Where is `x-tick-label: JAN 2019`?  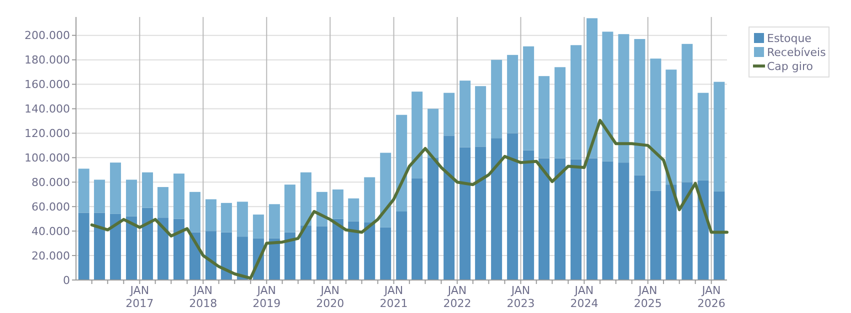
x-tick-label: JAN 2019 is located at coordinates (266, 297).